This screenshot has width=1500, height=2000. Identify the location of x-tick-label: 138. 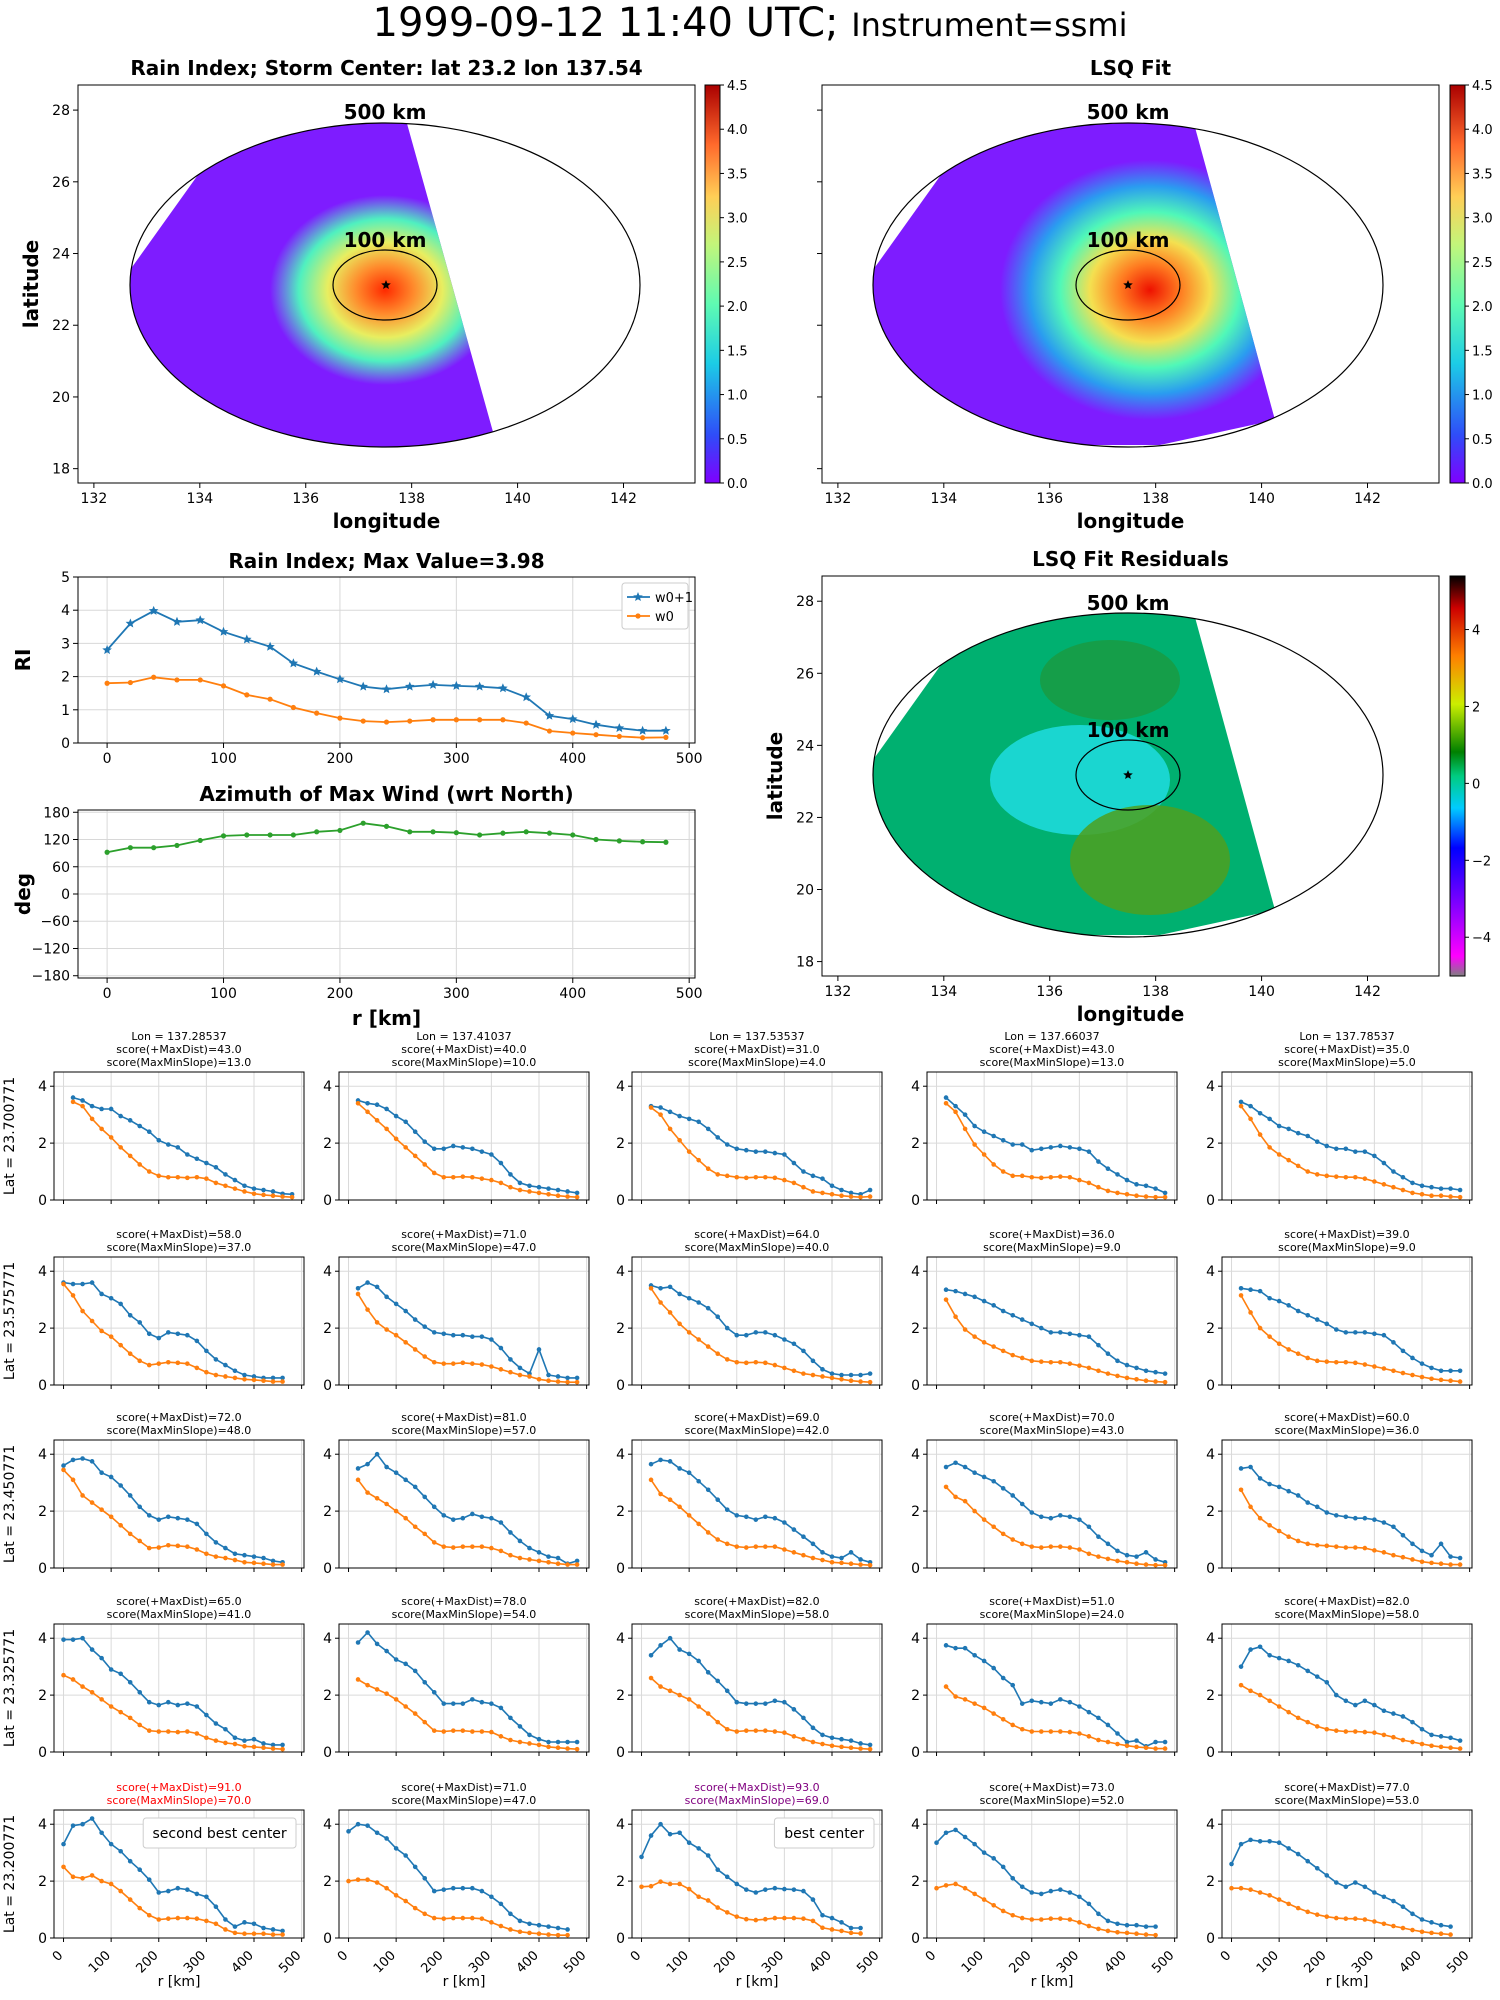
(1155, 499).